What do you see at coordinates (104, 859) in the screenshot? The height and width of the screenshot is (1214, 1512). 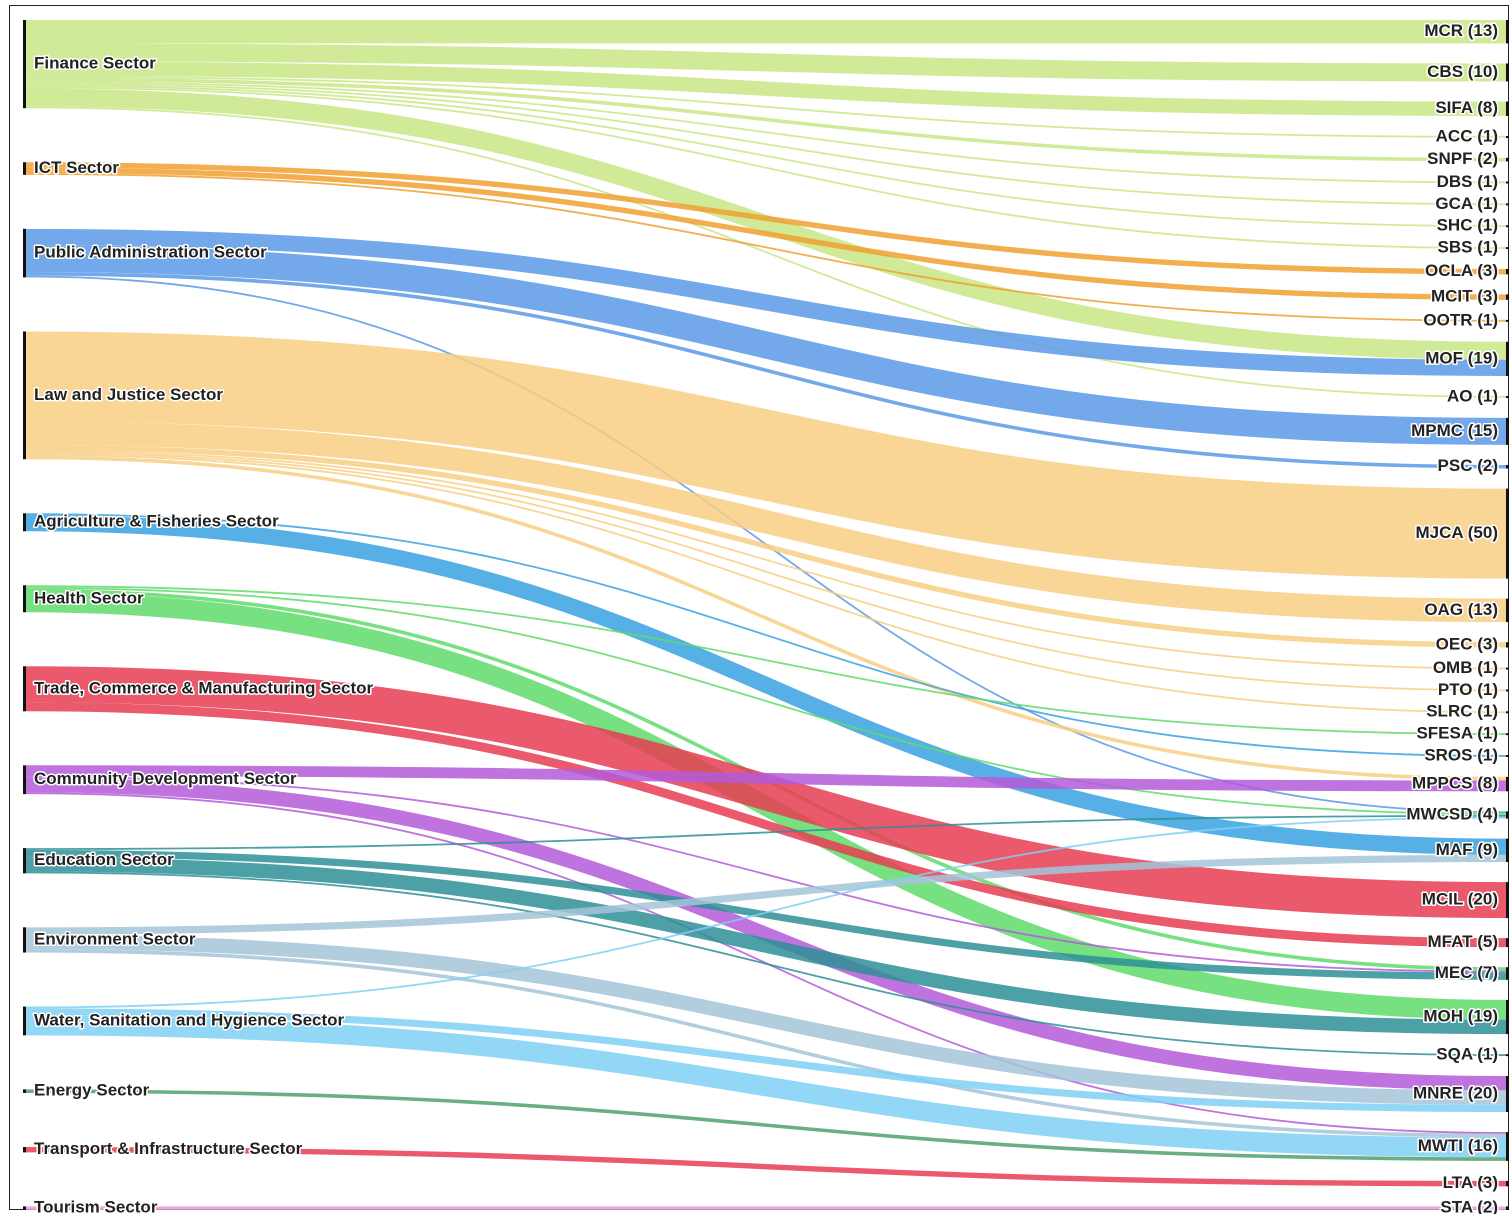 I see `source-label-education: Education Sector` at bounding box center [104, 859].